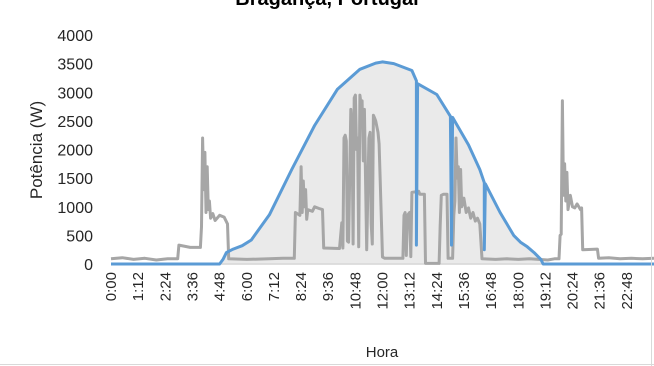  What do you see at coordinates (138, 286) in the screenshot?
I see `x-tick-label: 1:12` at bounding box center [138, 286].